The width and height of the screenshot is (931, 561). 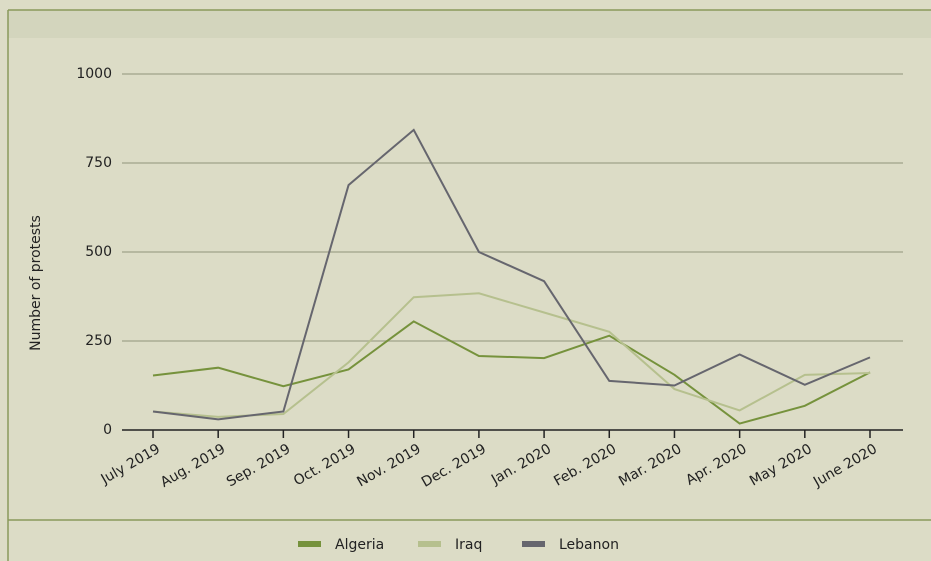 I want to click on header-band, so click(x=469, y=24).